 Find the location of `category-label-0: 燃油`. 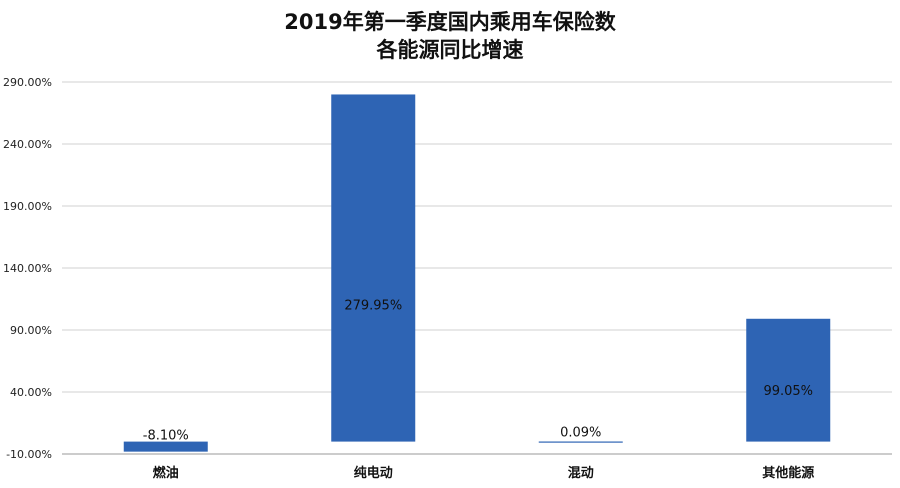

category-label-0: 燃油 is located at coordinates (166, 473).